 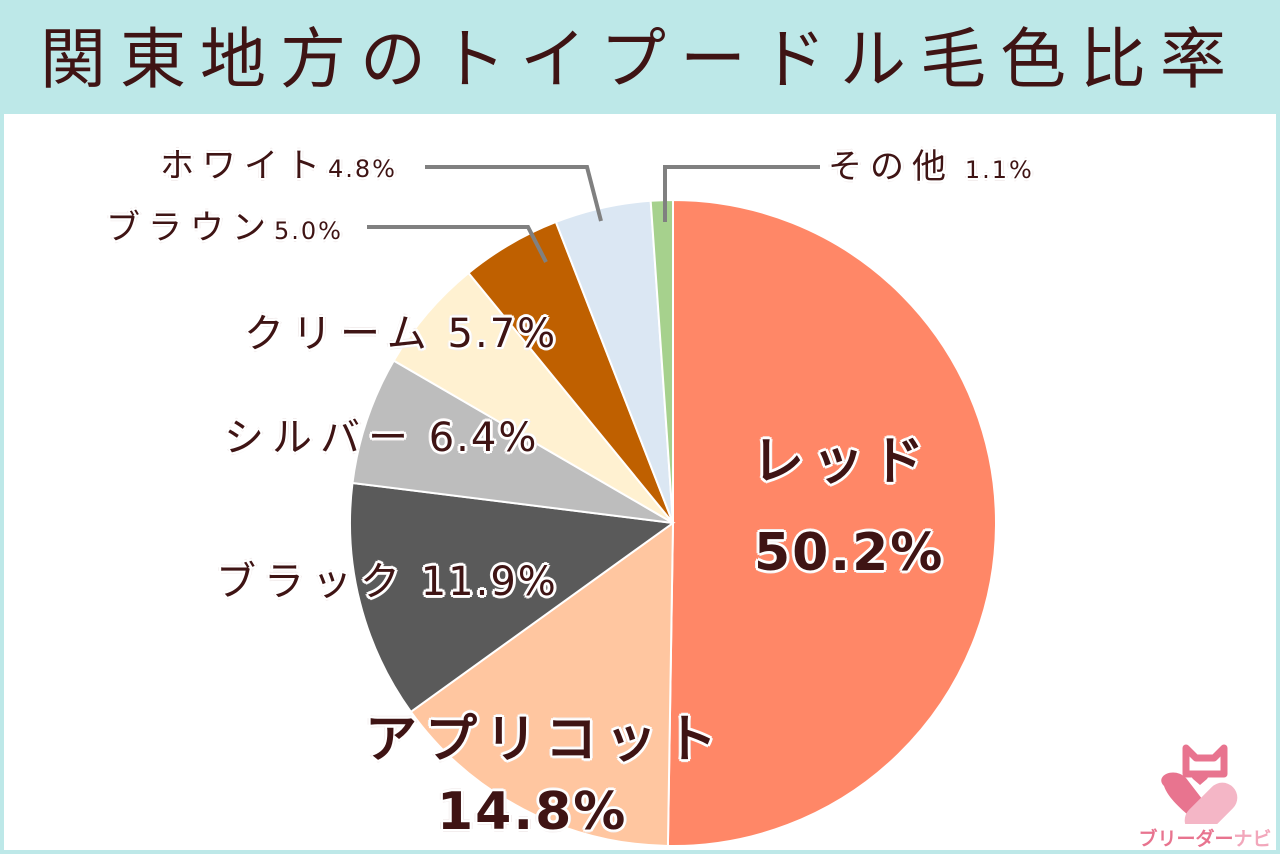 I want to click on label-black-name: ブラック, so click(x=312, y=582).